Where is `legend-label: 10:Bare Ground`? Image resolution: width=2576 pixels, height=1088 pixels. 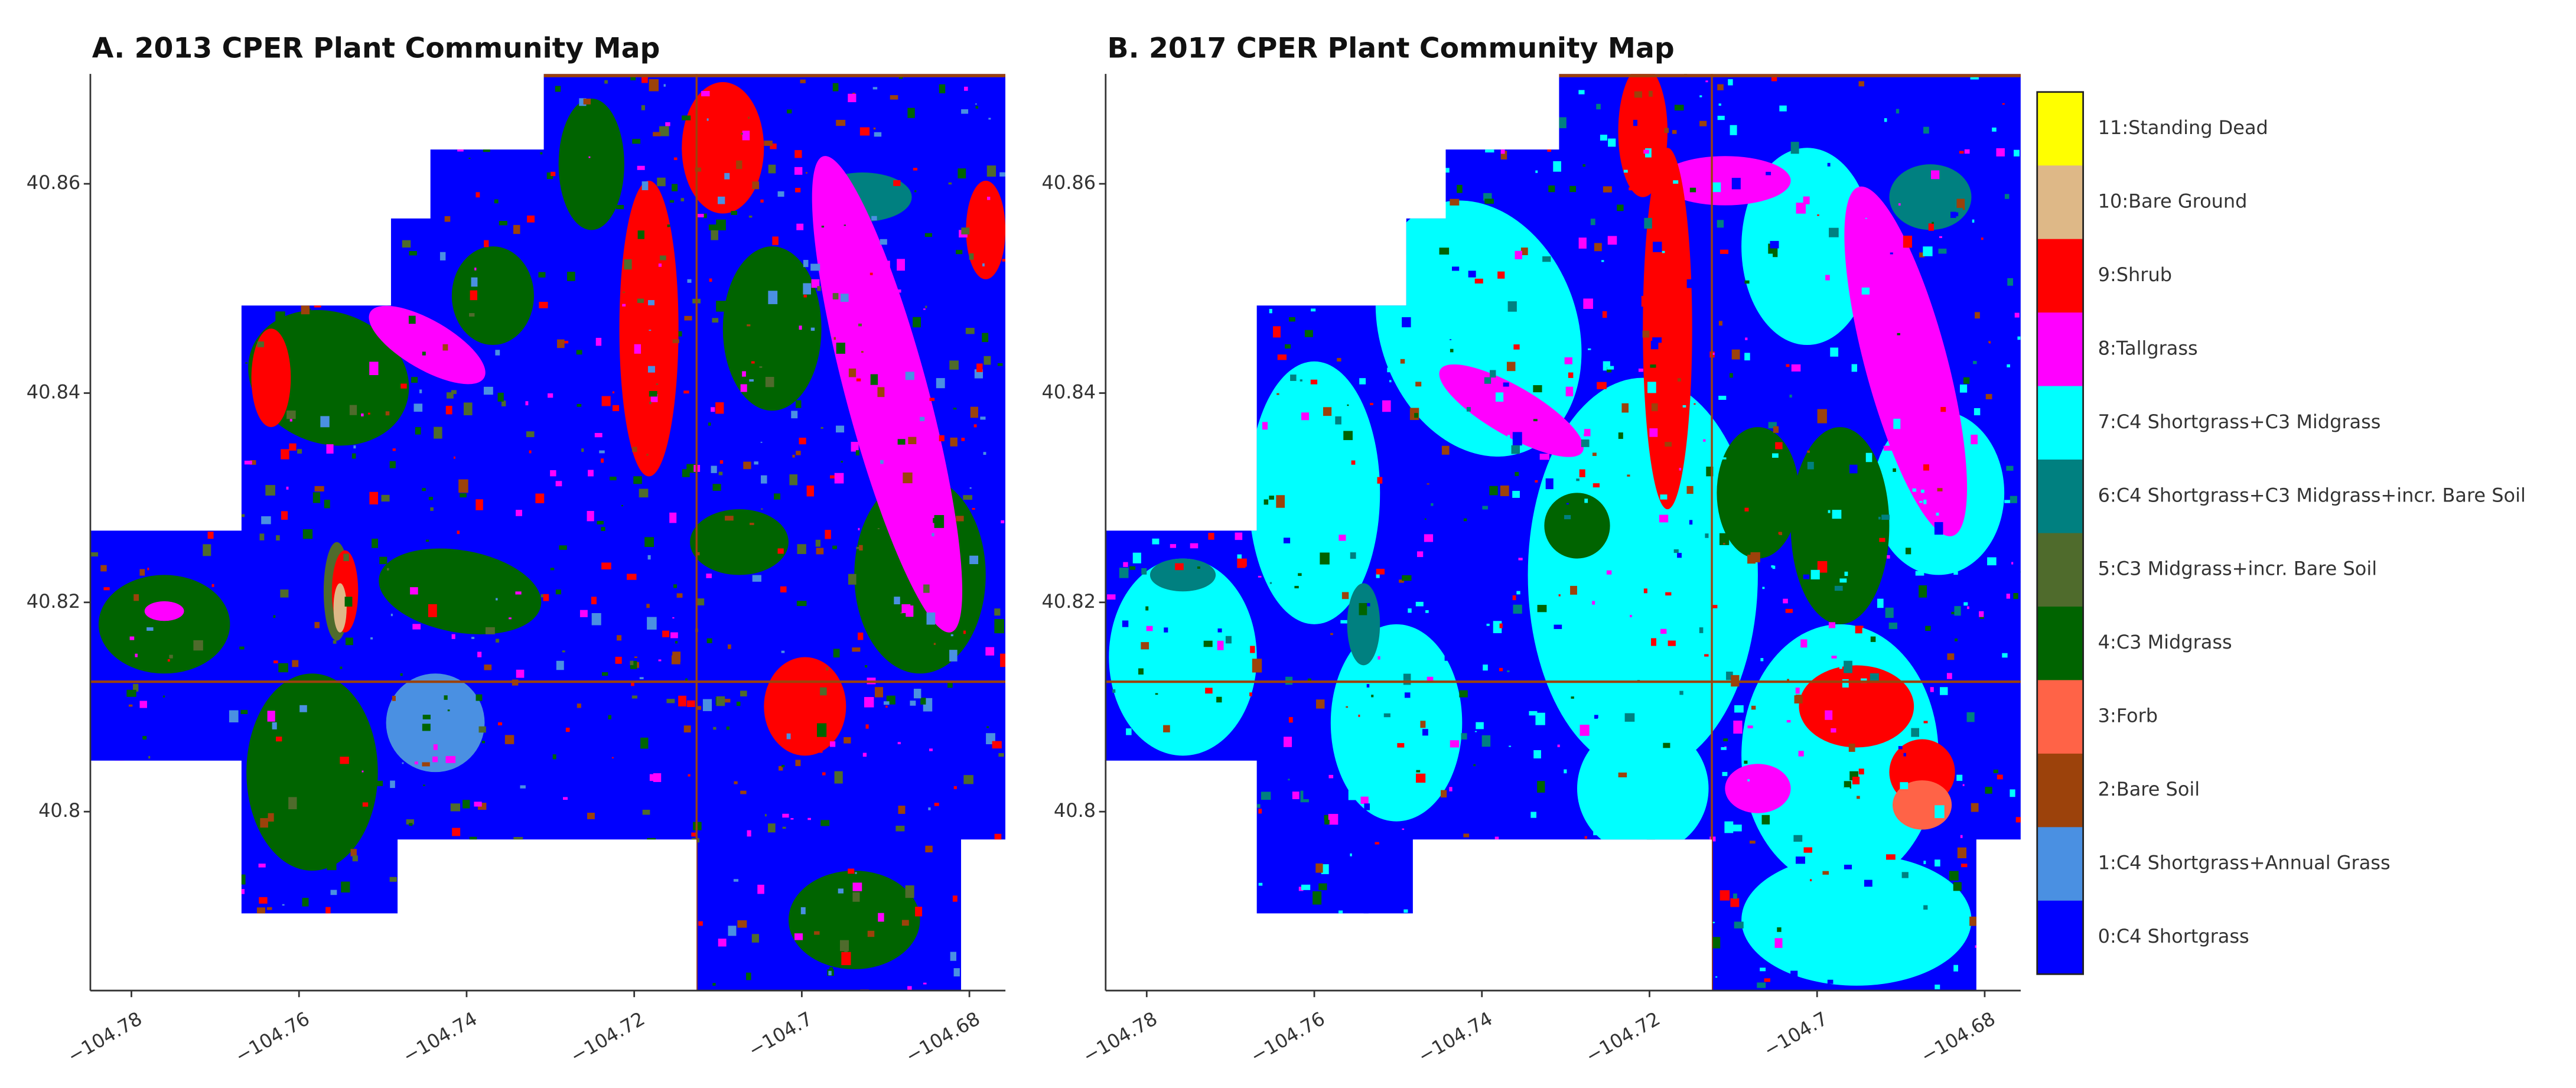 legend-label: 10:Bare Ground is located at coordinates (2173, 201).